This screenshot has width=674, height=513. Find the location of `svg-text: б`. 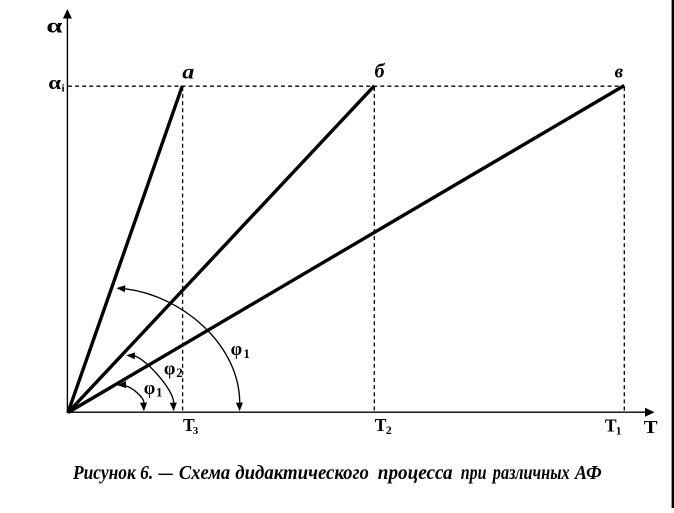

svg-text: б is located at coordinates (380, 72).